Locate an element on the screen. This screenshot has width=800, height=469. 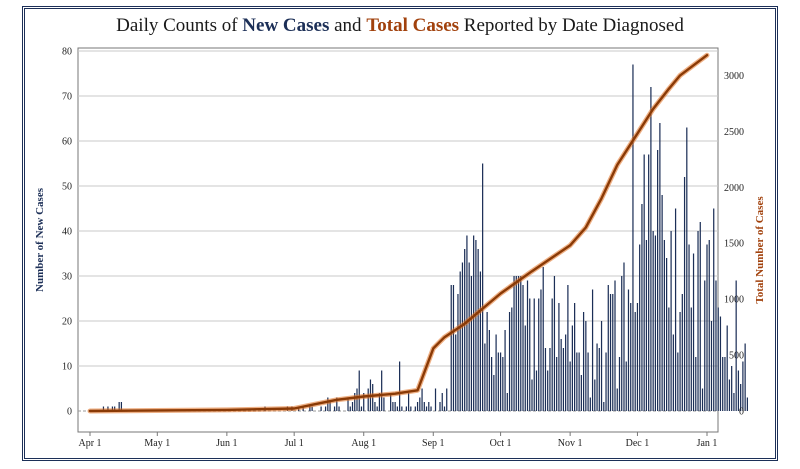
title-suffix: Reported by Date Diagnosed is located at coordinates (571, 25).